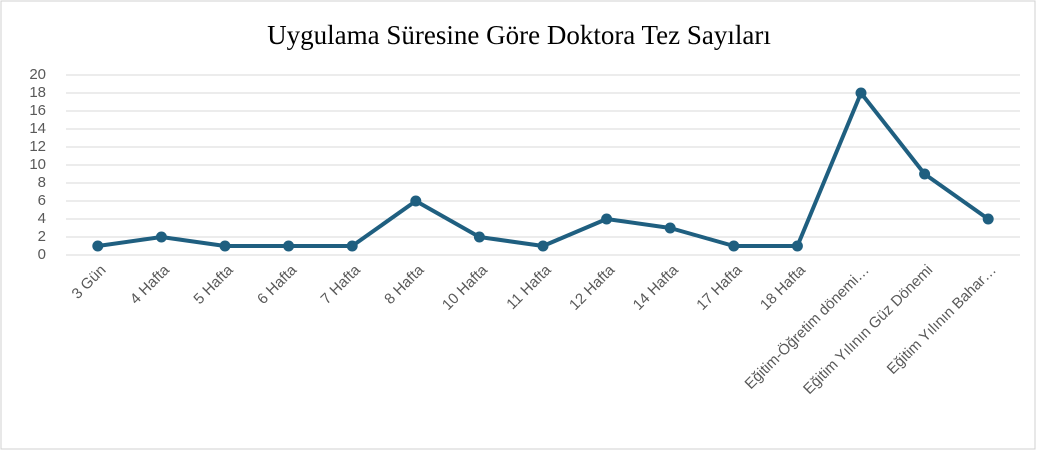 This screenshot has width=1038, height=452. What do you see at coordinates (37, 146) in the screenshot?
I see `y-tick-label: 12` at bounding box center [37, 146].